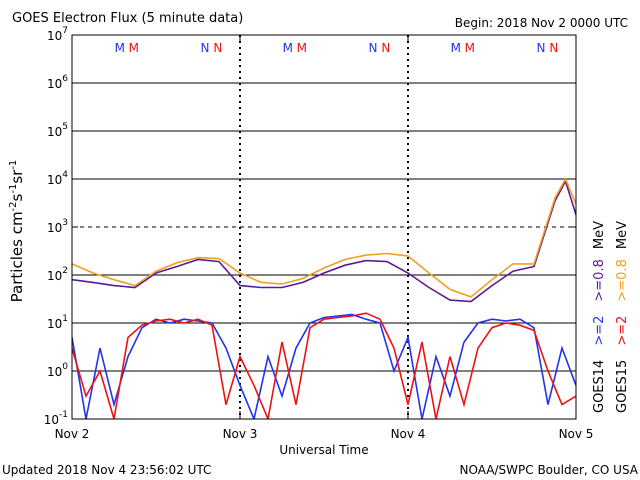 The height and width of the screenshot is (480, 640). Describe the element at coordinates (408, 434) in the screenshot. I see `x-tick-label: Nov 4` at that location.